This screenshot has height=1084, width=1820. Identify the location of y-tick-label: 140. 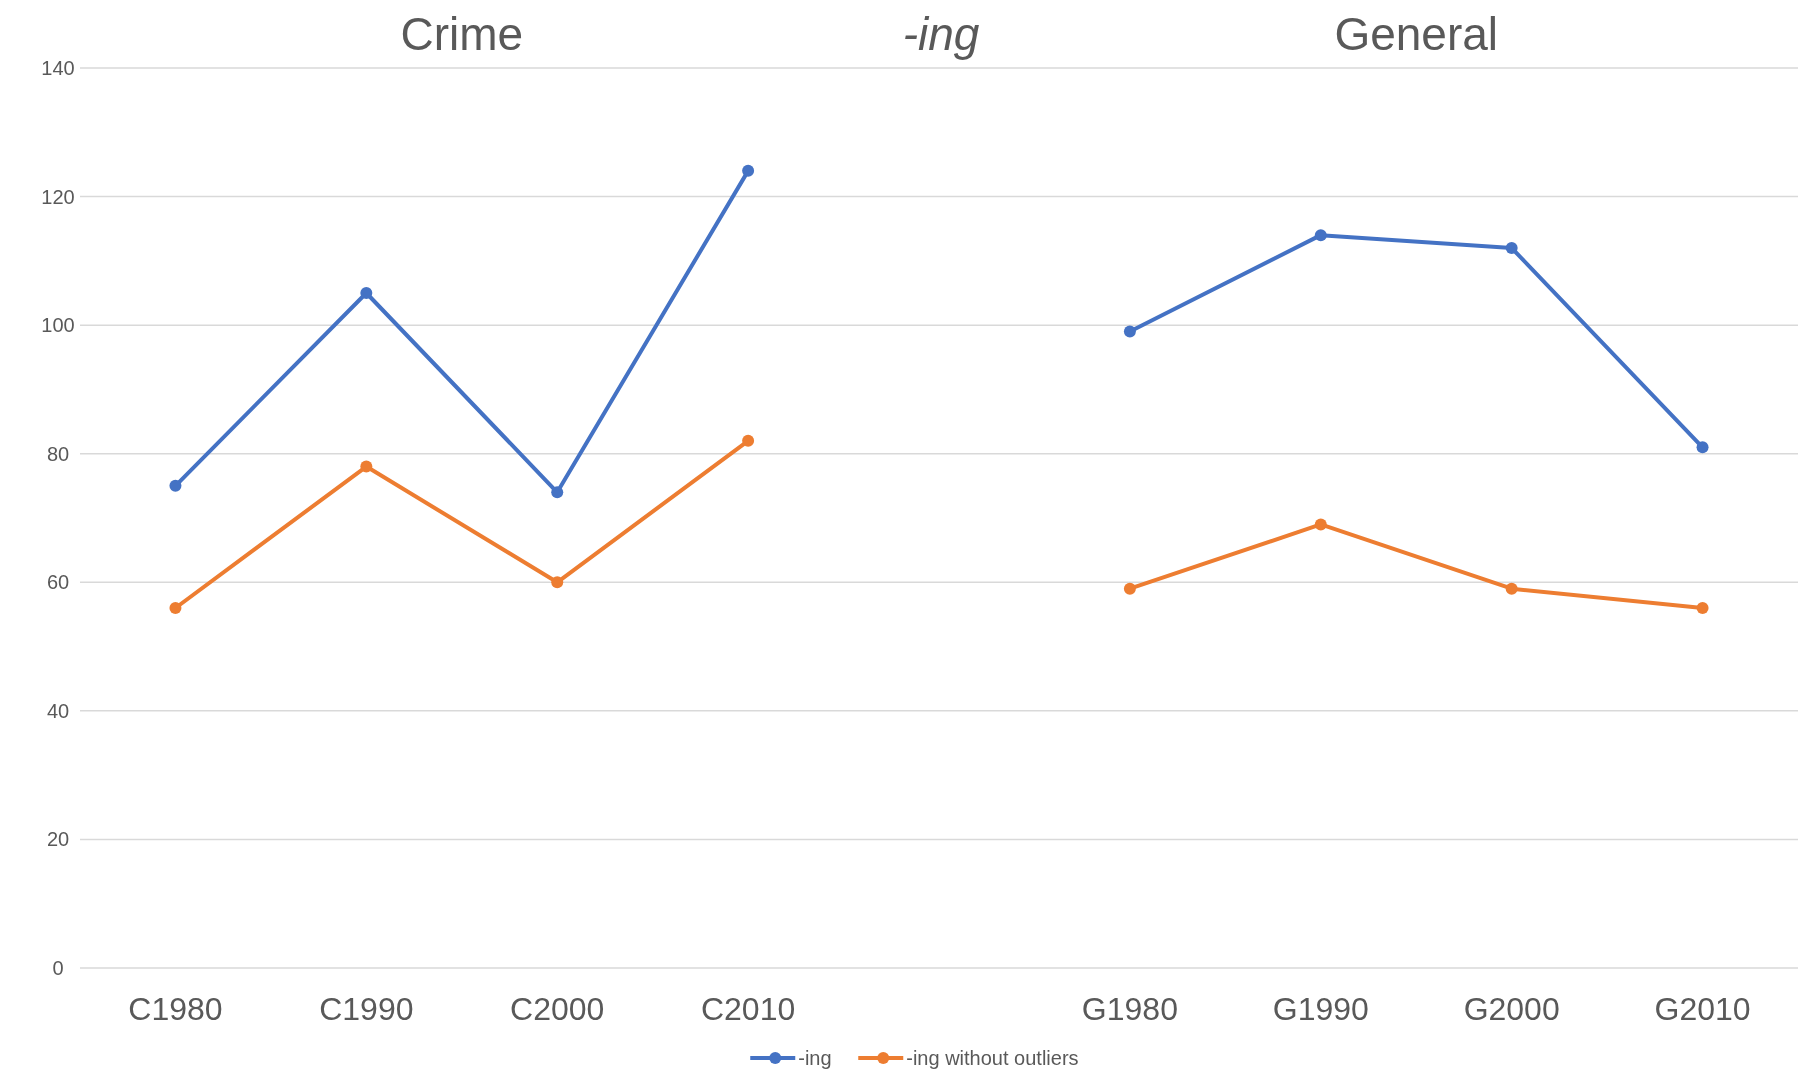
(58, 68).